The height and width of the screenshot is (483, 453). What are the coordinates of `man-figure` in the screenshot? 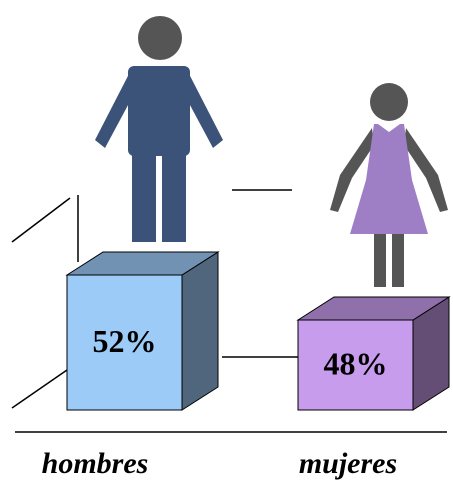 It's located at (159, 129).